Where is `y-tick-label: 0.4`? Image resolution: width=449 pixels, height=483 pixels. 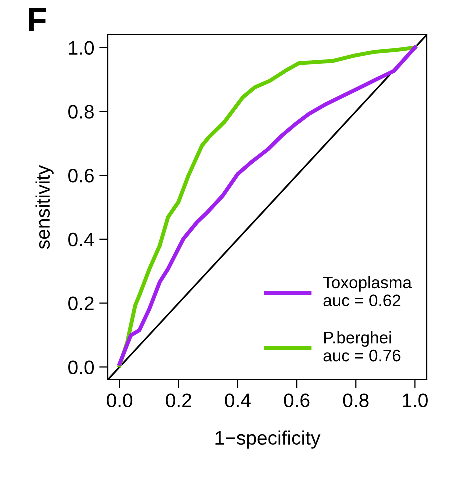 y-tick-label: 0.4 is located at coordinates (81, 239).